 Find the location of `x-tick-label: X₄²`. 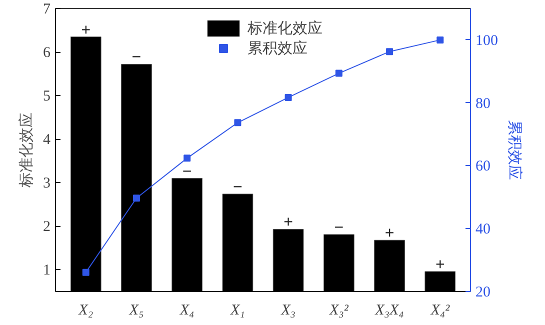

x-tick-label: X₄² is located at coordinates (440, 310).